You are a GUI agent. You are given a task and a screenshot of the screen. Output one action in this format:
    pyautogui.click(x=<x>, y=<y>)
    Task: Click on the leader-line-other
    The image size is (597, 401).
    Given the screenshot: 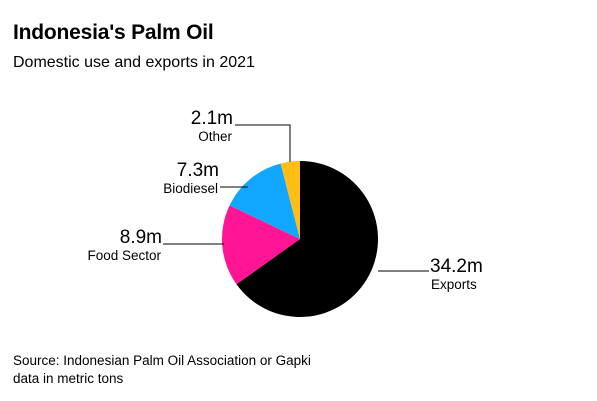 What is the action you would take?
    pyautogui.click(x=263, y=143)
    